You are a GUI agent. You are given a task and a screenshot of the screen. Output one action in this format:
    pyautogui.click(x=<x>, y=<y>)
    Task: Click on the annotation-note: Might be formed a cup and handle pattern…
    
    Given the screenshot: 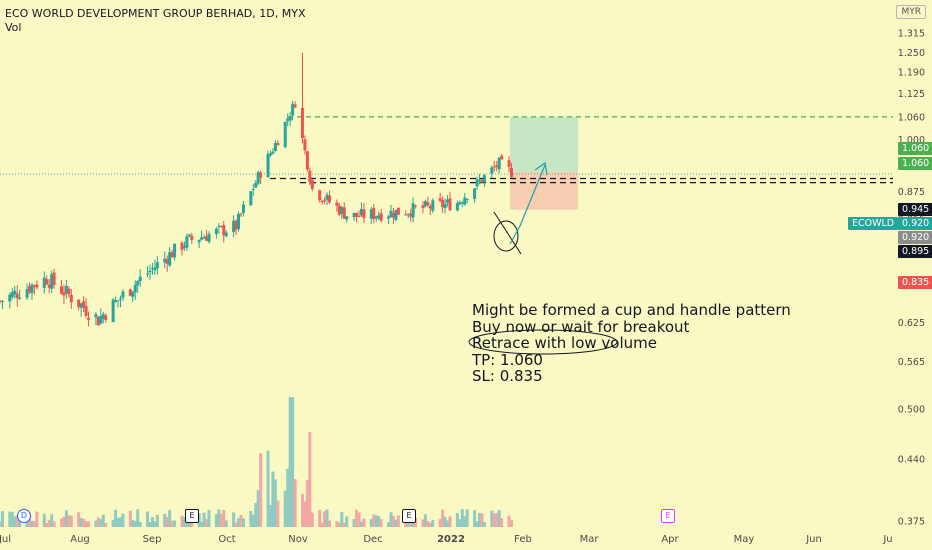 What is the action you would take?
    pyautogui.click(x=631, y=343)
    